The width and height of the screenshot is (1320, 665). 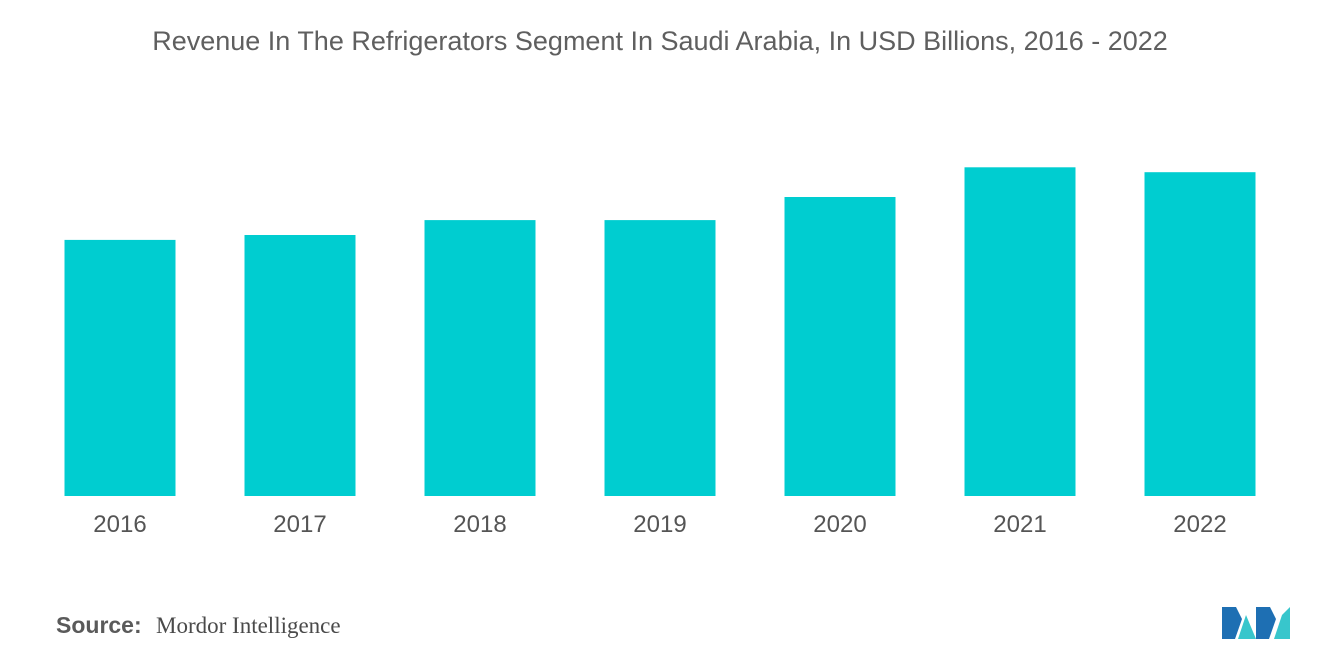 I want to click on bar-2021, so click(x=1020, y=332).